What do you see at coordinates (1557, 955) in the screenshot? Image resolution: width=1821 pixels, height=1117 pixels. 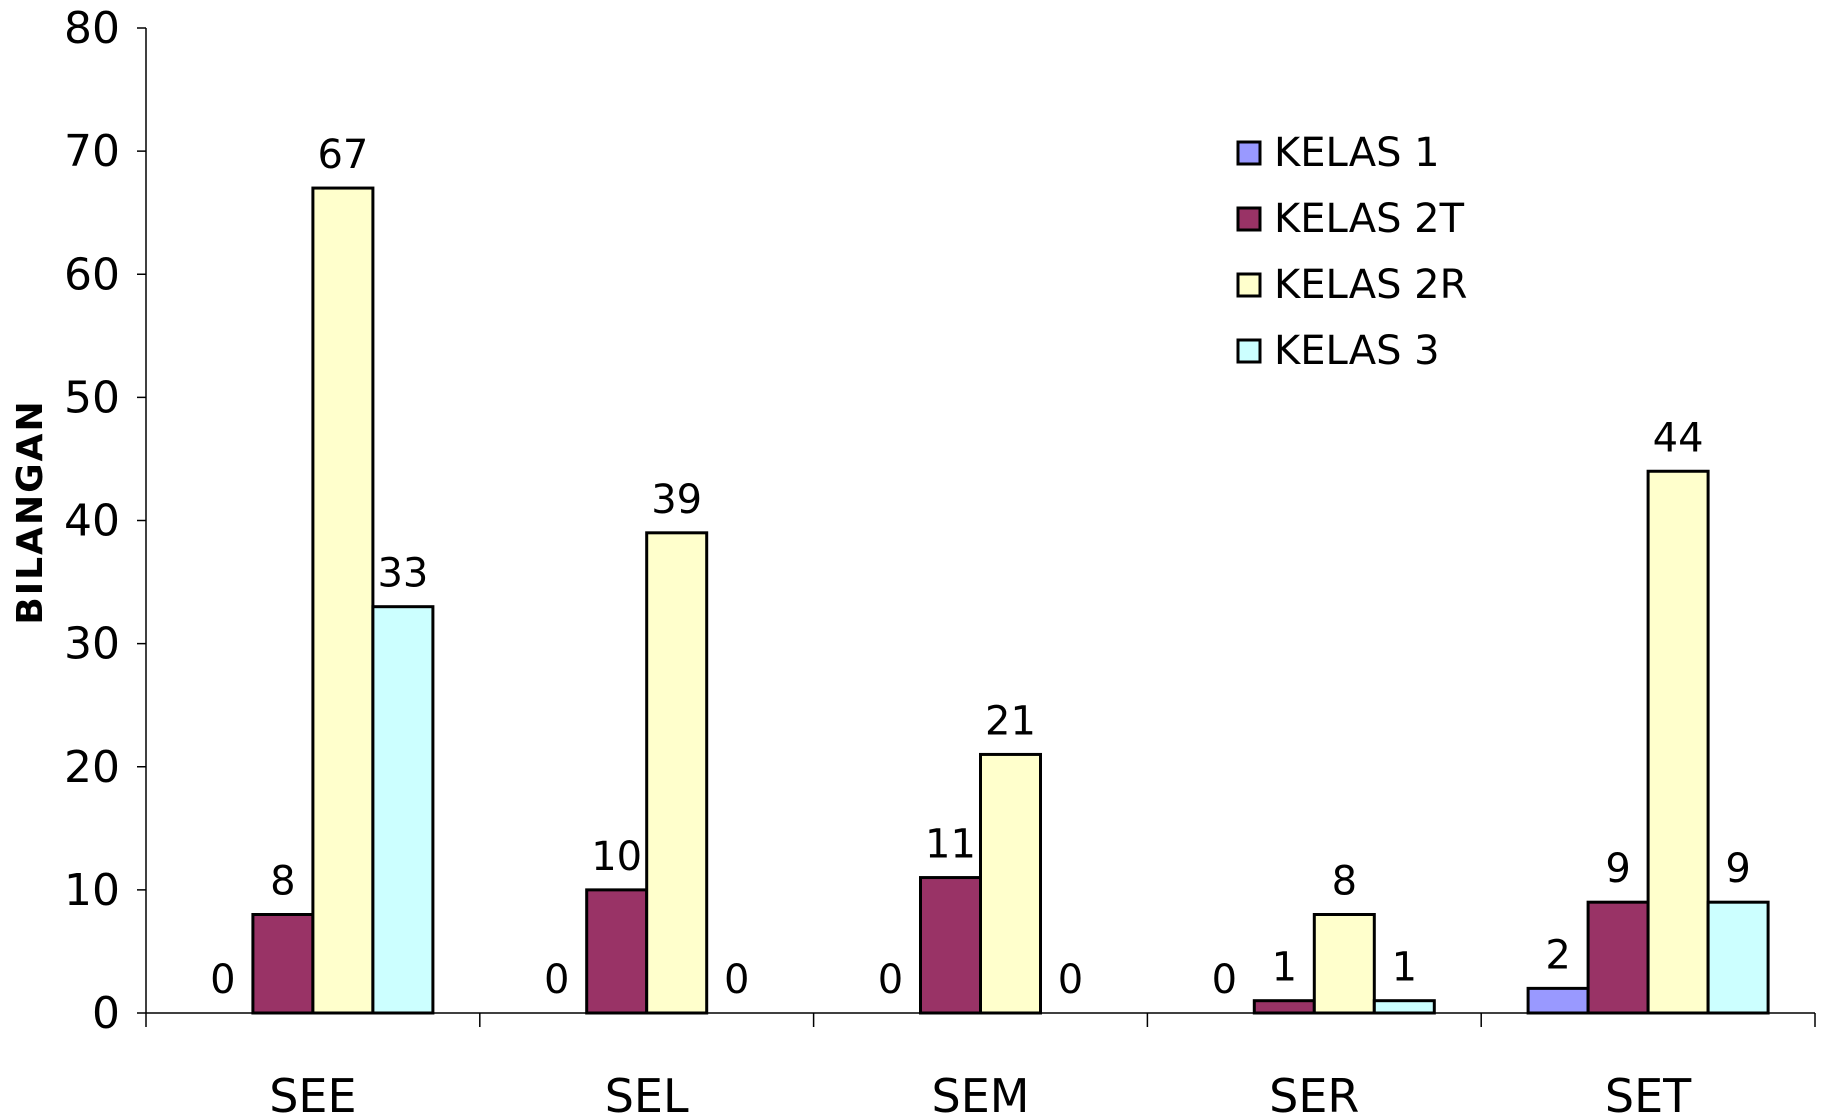 I see `data-label: 2` at bounding box center [1557, 955].